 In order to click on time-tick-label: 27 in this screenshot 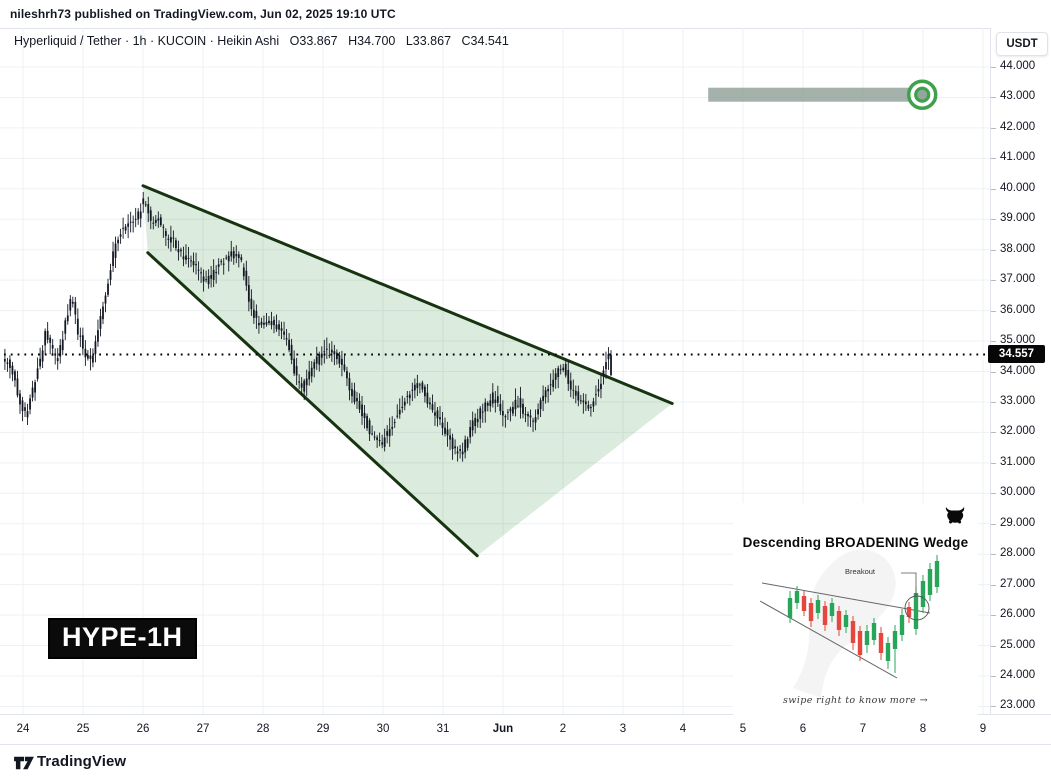, I will do `click(203, 729)`.